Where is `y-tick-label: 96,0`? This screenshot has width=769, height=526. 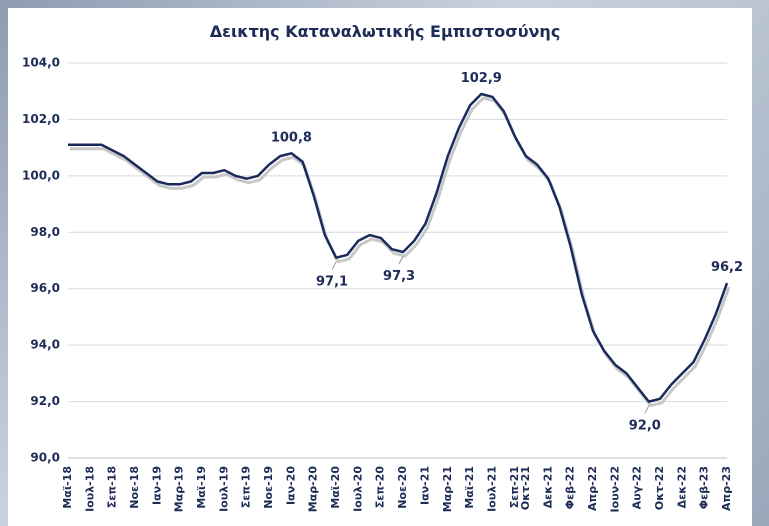 y-tick-label: 96,0 is located at coordinates (45, 288).